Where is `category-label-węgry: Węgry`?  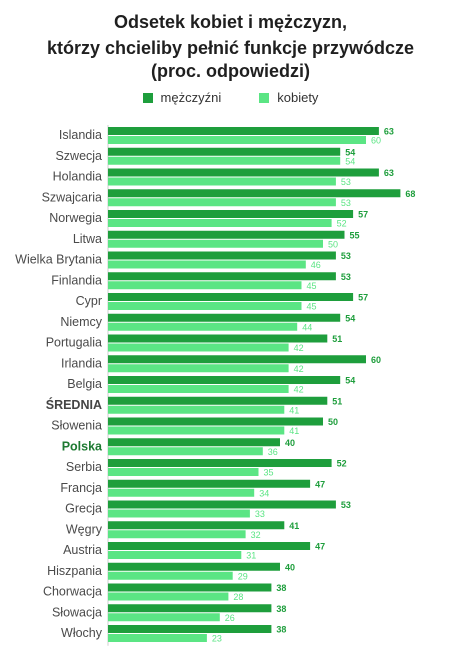 category-label-węgry: Węgry is located at coordinates (84, 529).